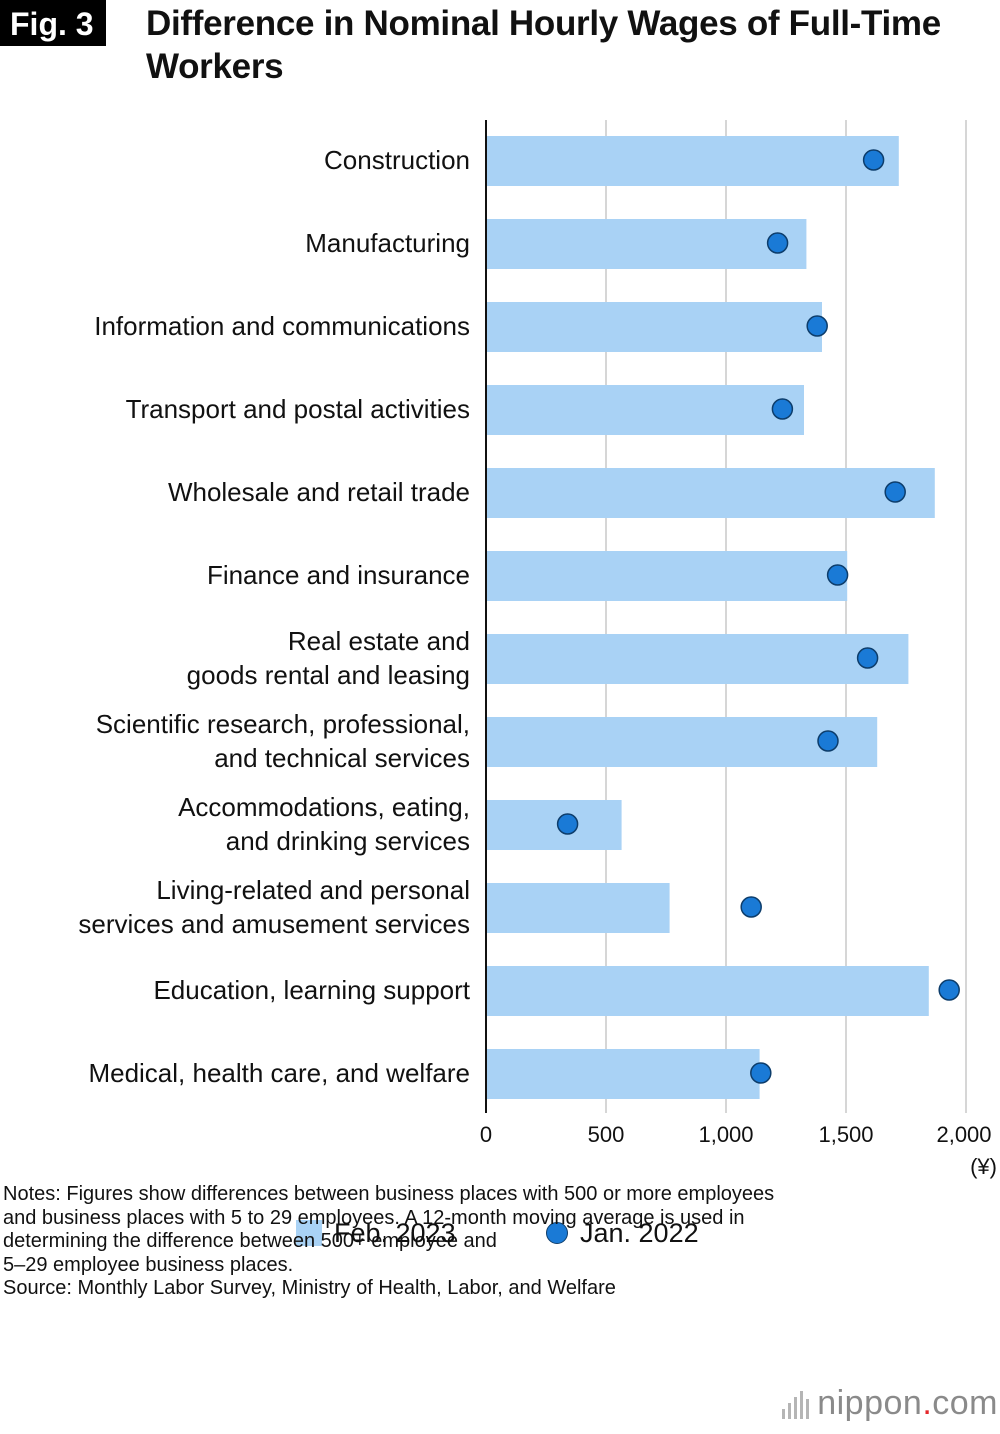 Image resolution: width=1000 pixels, height=1434 pixels. Describe the element at coordinates (639, 1232) in the screenshot. I see `legend-label-jan-2022: Jan. 2022` at that location.